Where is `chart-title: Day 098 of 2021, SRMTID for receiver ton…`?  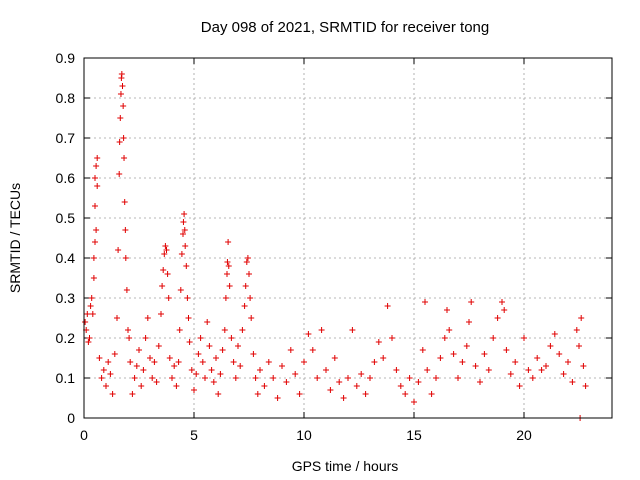 chart-title: Day 098 of 2021, SRMTID for receiver ton… is located at coordinates (345, 27).